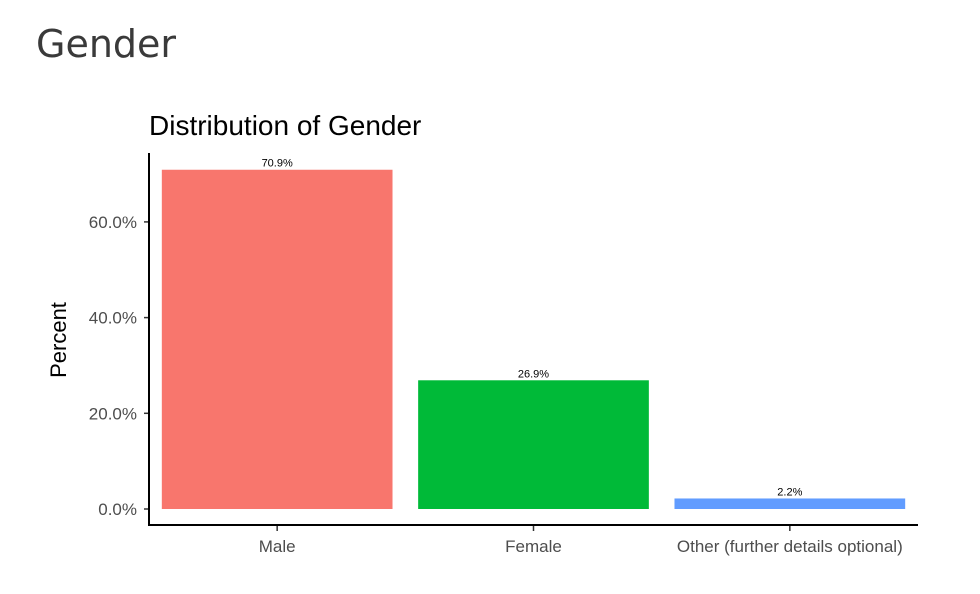 The image size is (980, 594). I want to click on data-label: 26.9%, so click(533, 374).